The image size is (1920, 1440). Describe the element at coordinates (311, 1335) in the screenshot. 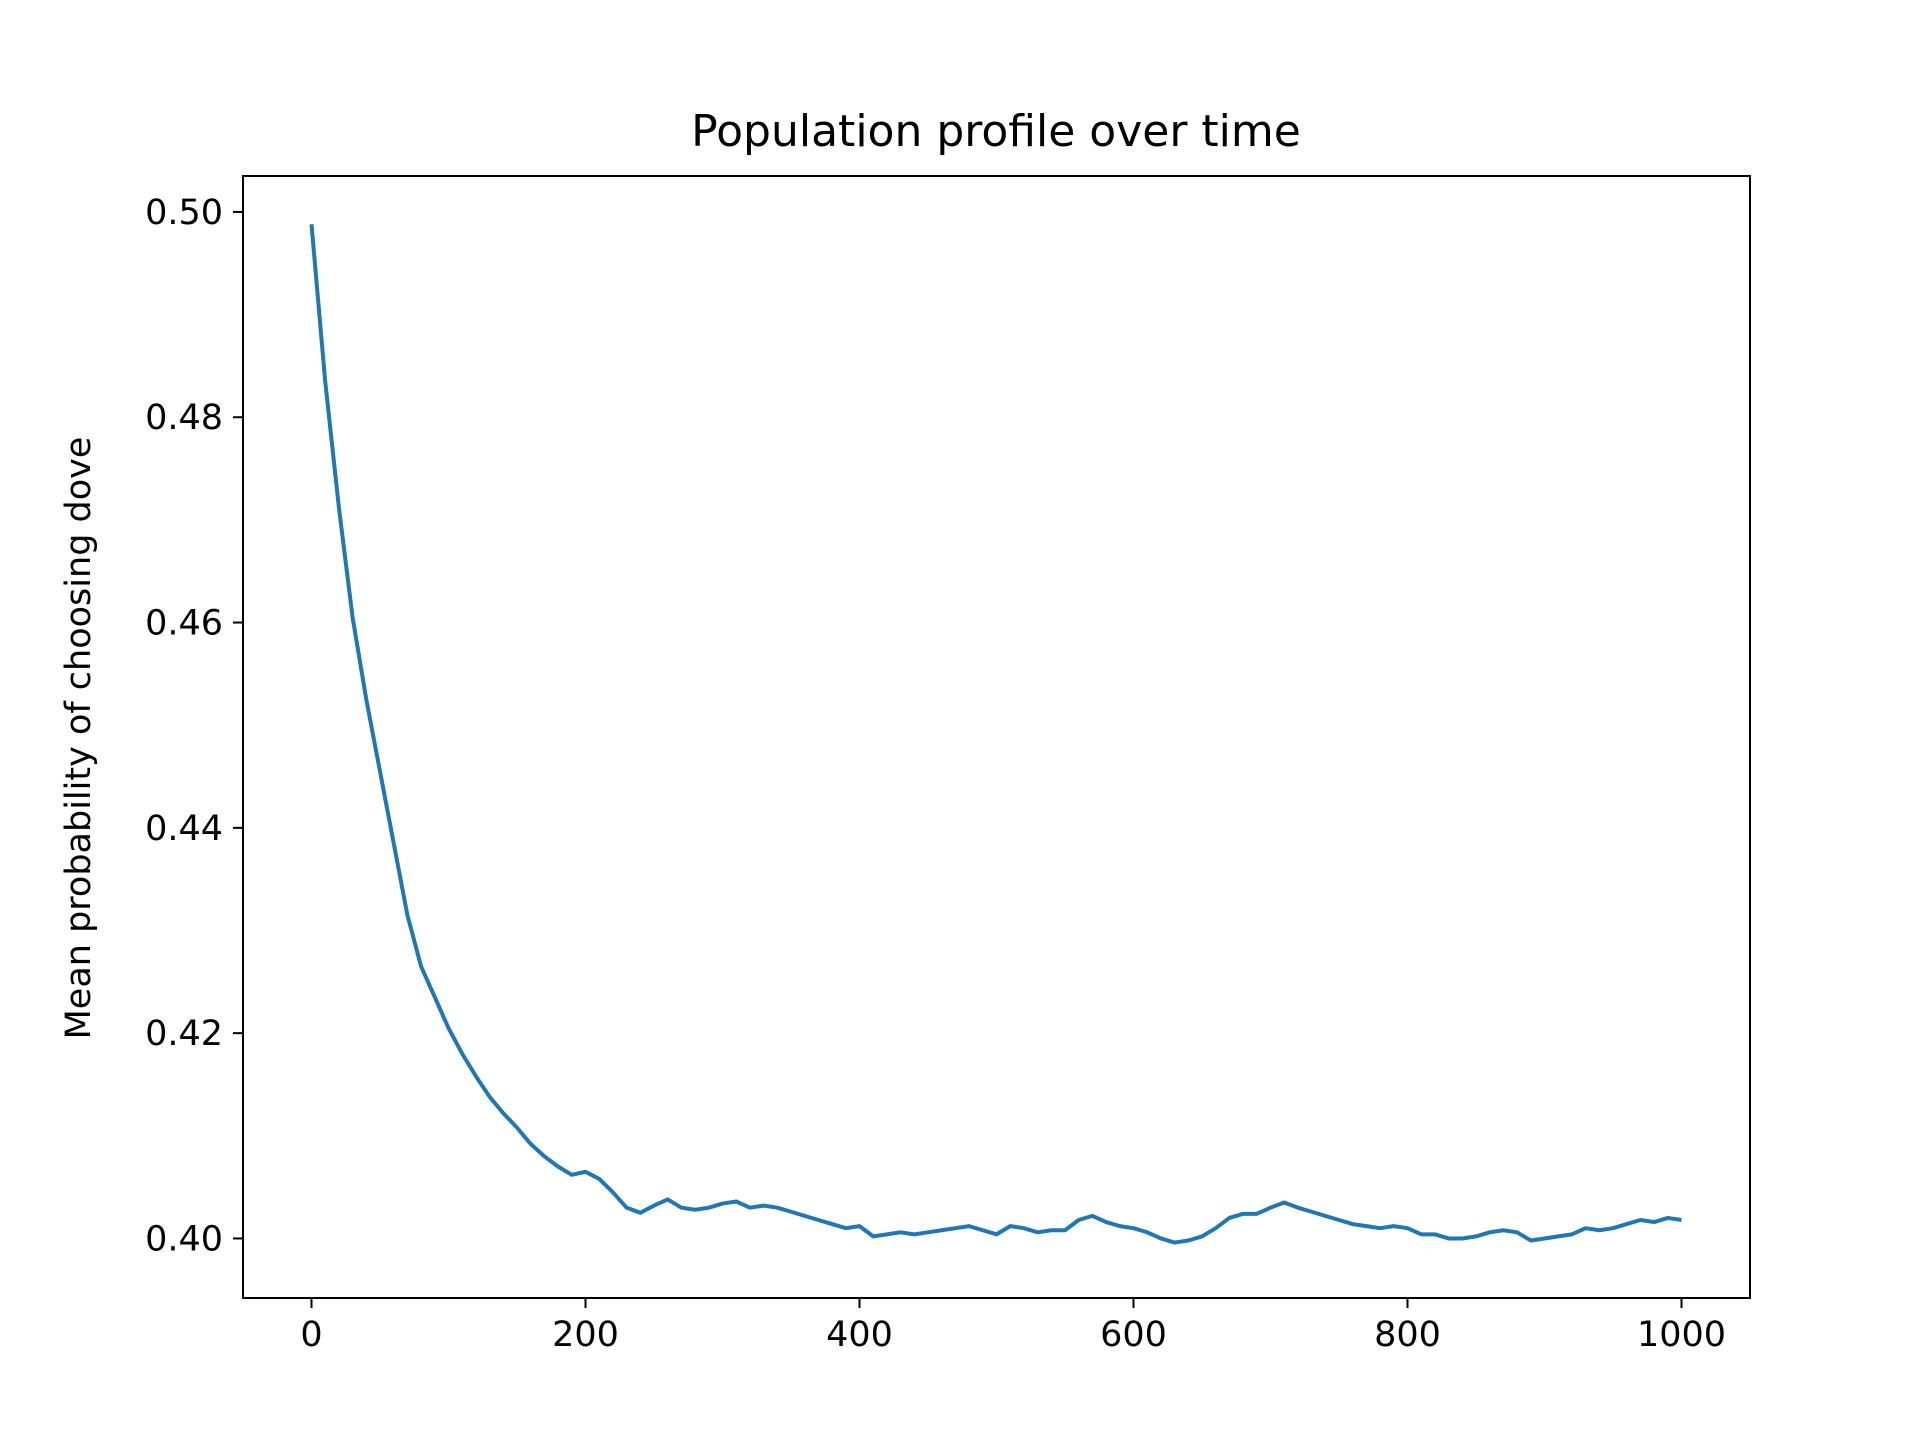

I see `x-tick-label: 0` at that location.